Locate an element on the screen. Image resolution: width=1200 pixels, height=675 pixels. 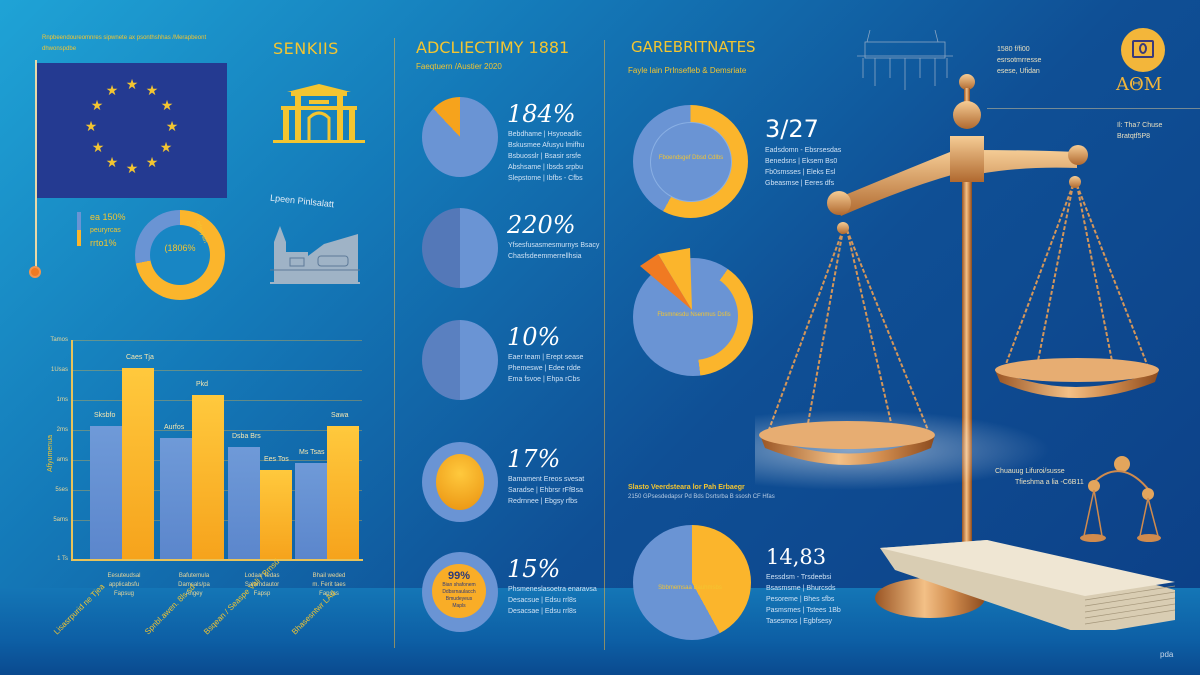
chandelier-sketch-icon is located at coordinates (905, 60).